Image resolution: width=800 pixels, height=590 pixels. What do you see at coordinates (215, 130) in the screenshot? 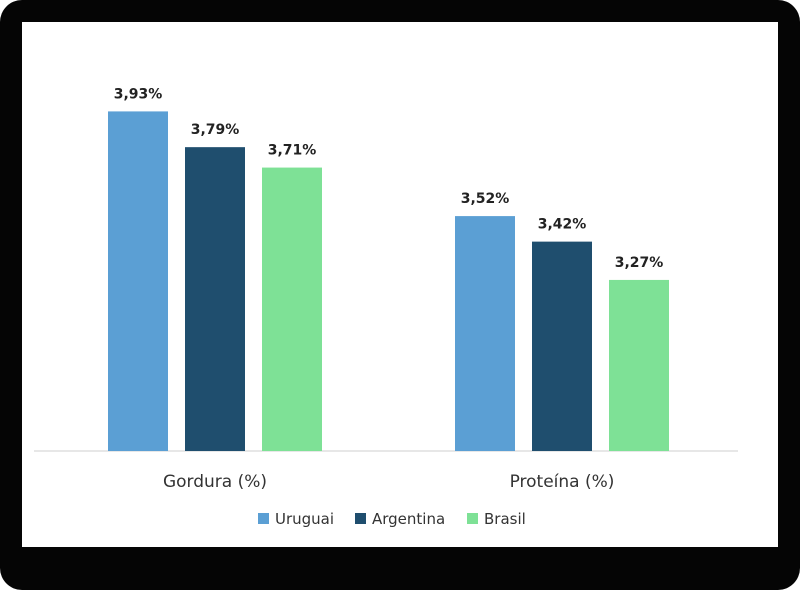
I see `data-label: 3,79%` at bounding box center [215, 130].